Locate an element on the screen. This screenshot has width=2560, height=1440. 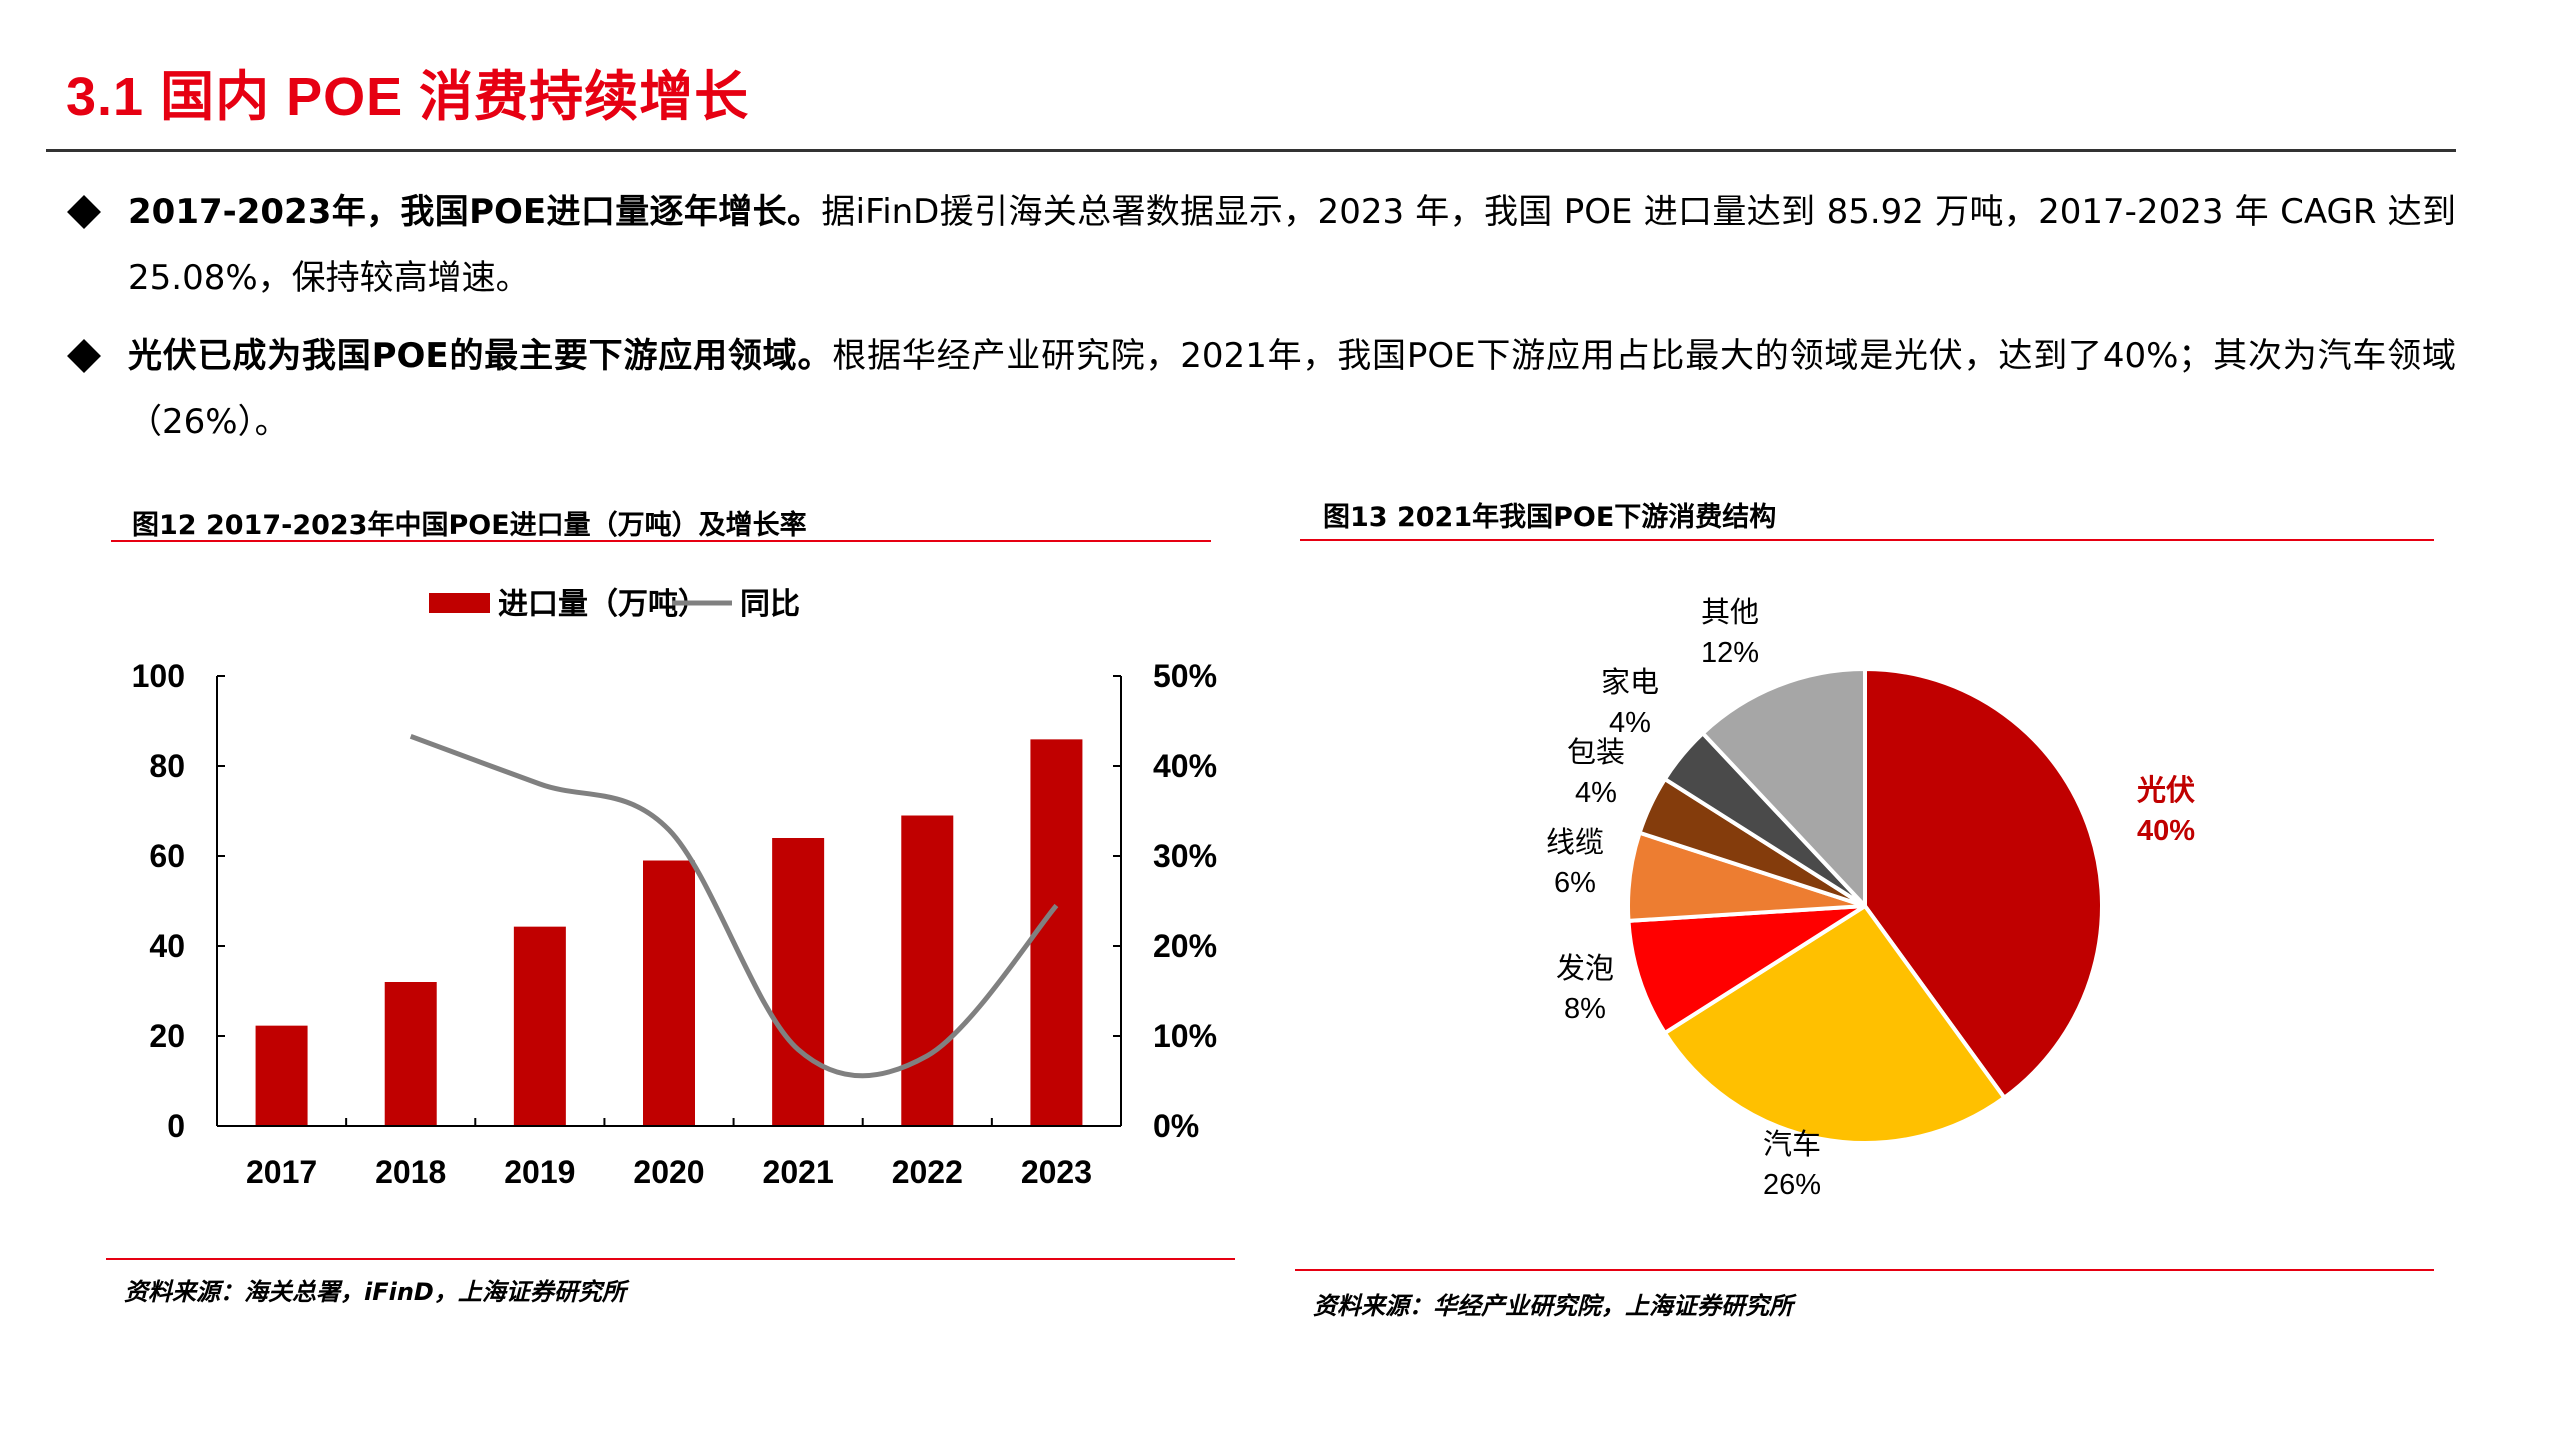
pie-label: 线缆 is located at coordinates (1575, 842).